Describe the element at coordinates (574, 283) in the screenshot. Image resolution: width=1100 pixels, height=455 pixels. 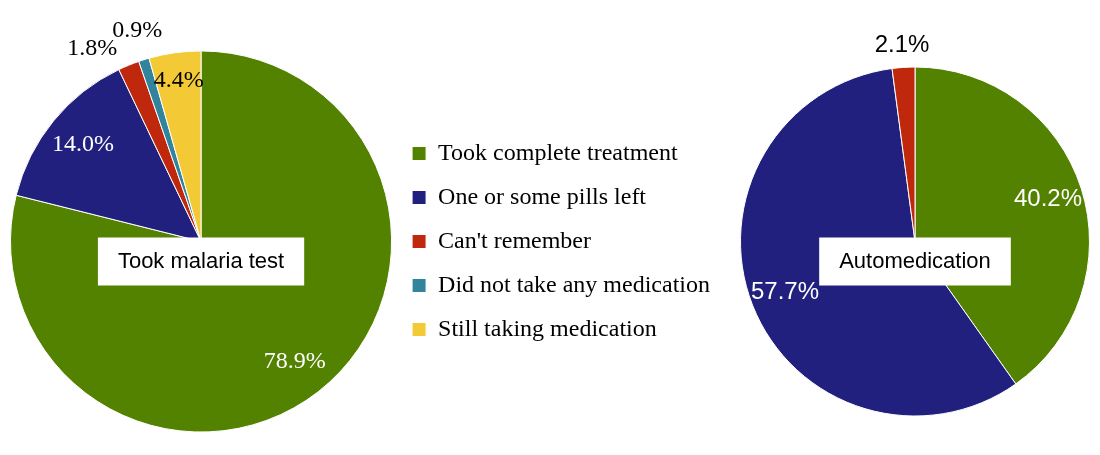
I see `legend-label: Did not take any medication` at that location.